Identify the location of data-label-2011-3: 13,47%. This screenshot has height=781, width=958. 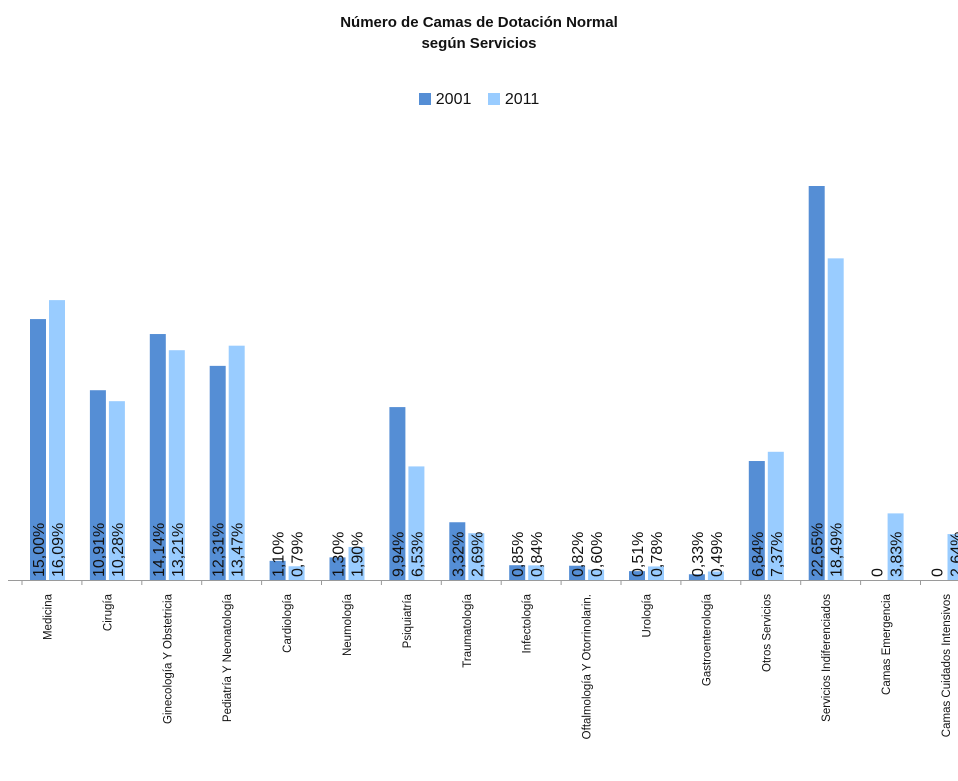
(238, 550).